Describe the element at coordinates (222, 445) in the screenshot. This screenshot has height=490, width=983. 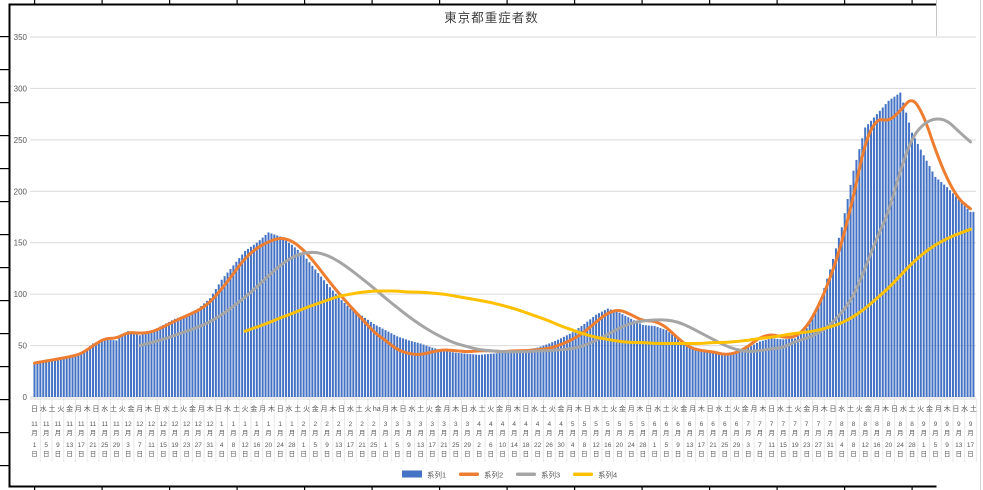
I see `day-number: 4` at that location.